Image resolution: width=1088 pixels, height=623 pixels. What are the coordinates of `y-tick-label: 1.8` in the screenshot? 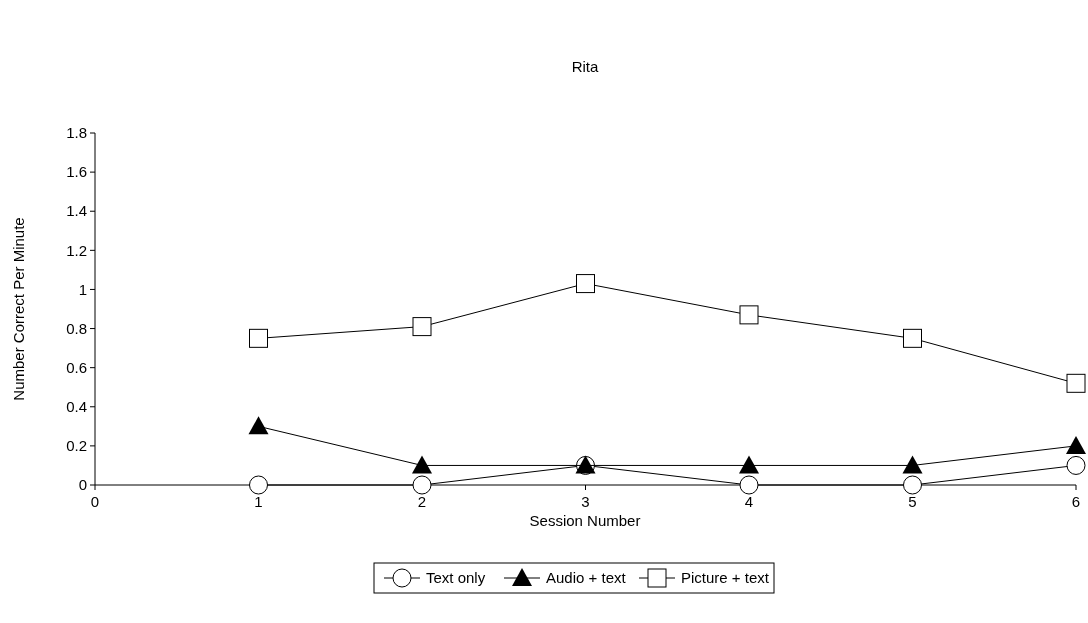 It's located at (76, 133).